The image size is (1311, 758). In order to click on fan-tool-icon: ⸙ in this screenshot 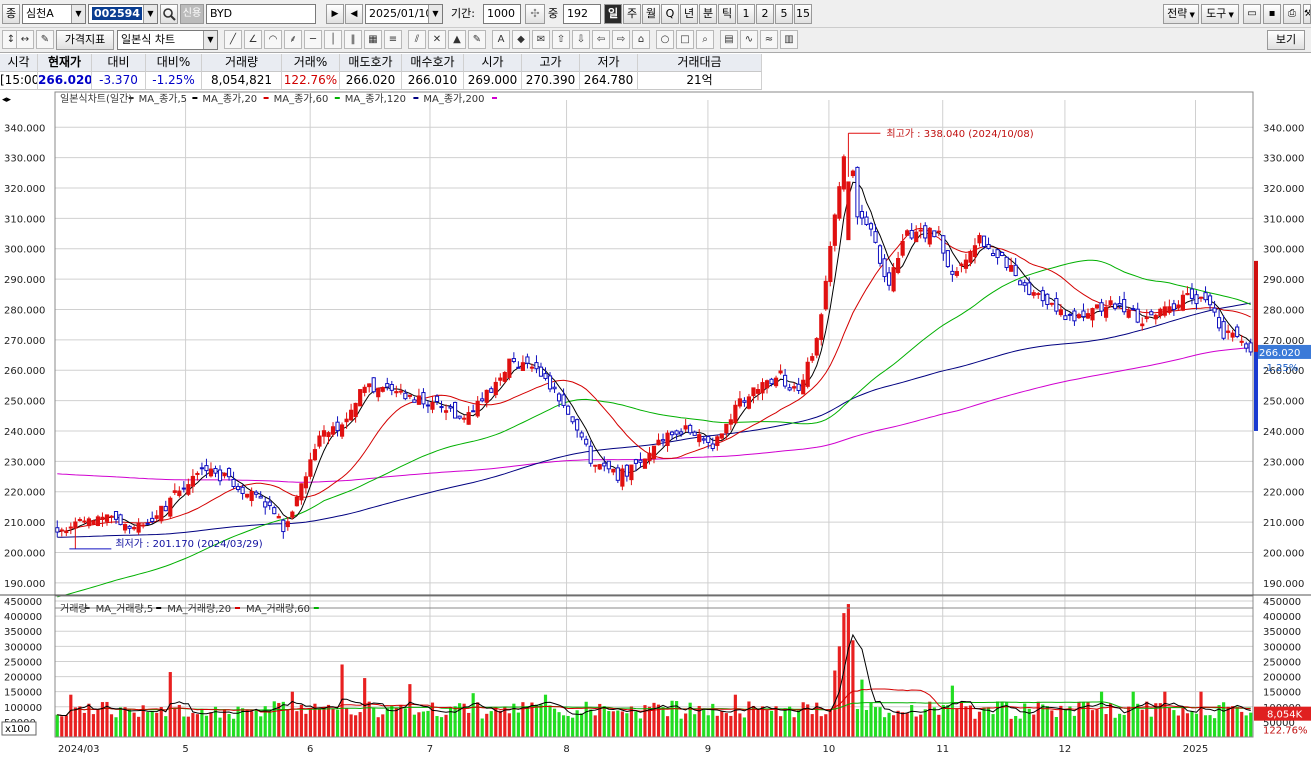, I will do `click(293, 39)`.